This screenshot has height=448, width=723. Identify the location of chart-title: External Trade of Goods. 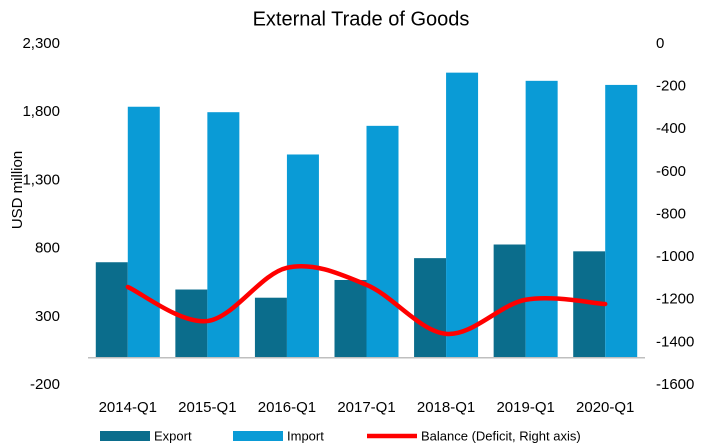
(361, 19).